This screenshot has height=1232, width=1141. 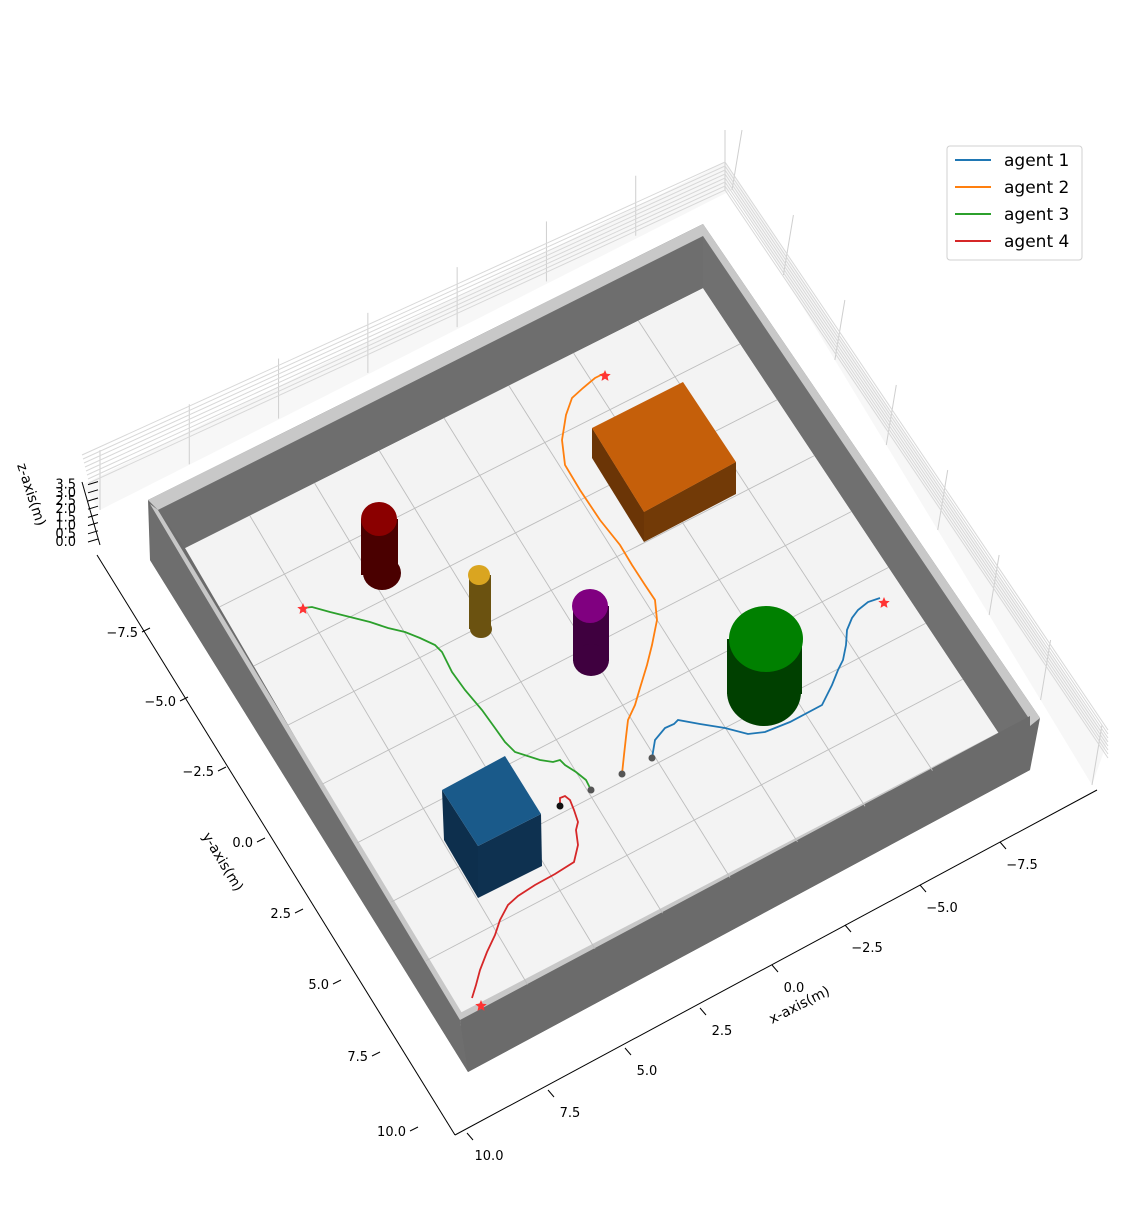 What do you see at coordinates (160, 702) in the screenshot?
I see `y-tick-label: −5.0` at bounding box center [160, 702].